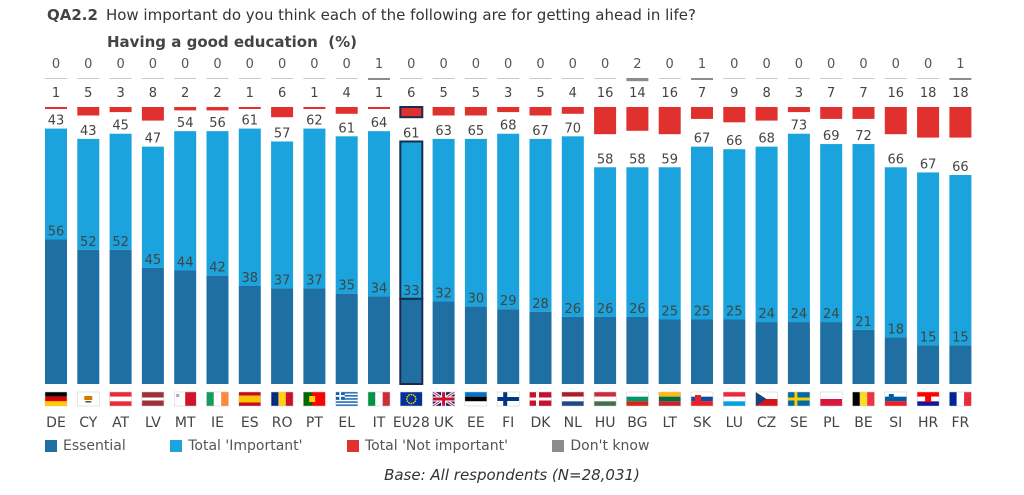 The width and height of the screenshot is (1024, 495). Describe the element at coordinates (863, 78) in the screenshot. I see `dont-know-bar-be` at that location.